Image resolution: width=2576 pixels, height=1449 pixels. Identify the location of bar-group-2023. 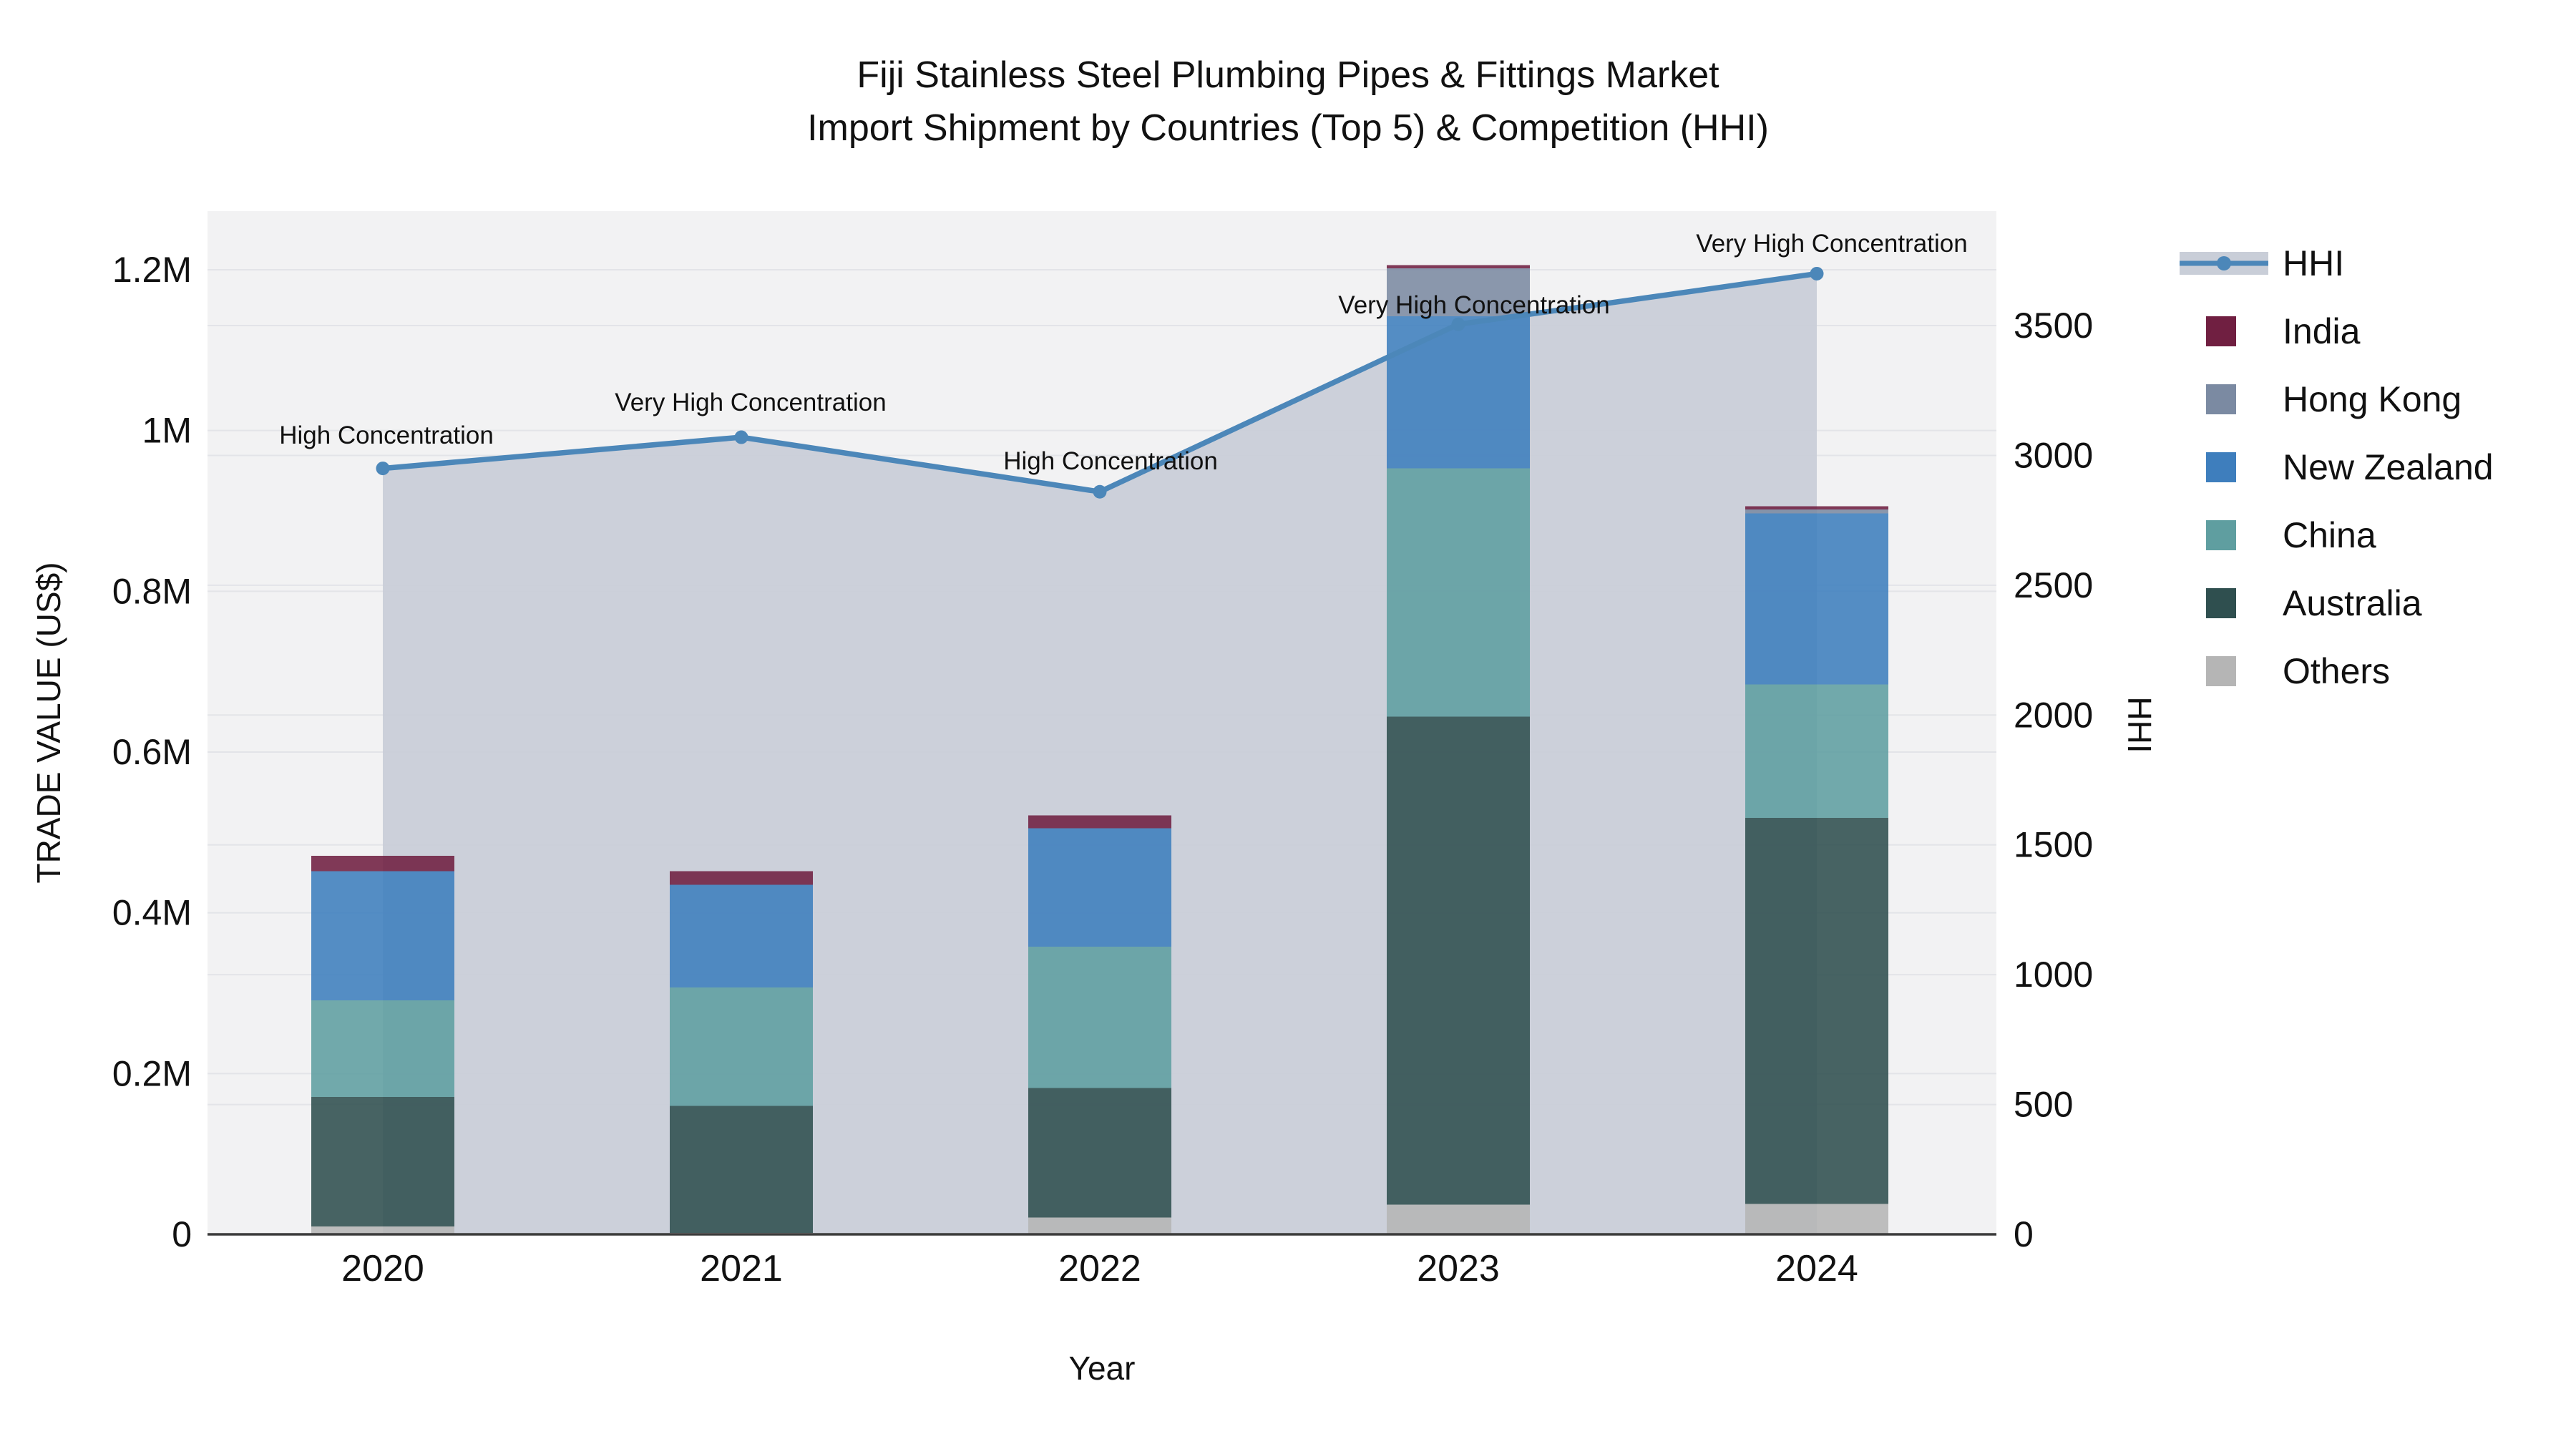
(1458, 749).